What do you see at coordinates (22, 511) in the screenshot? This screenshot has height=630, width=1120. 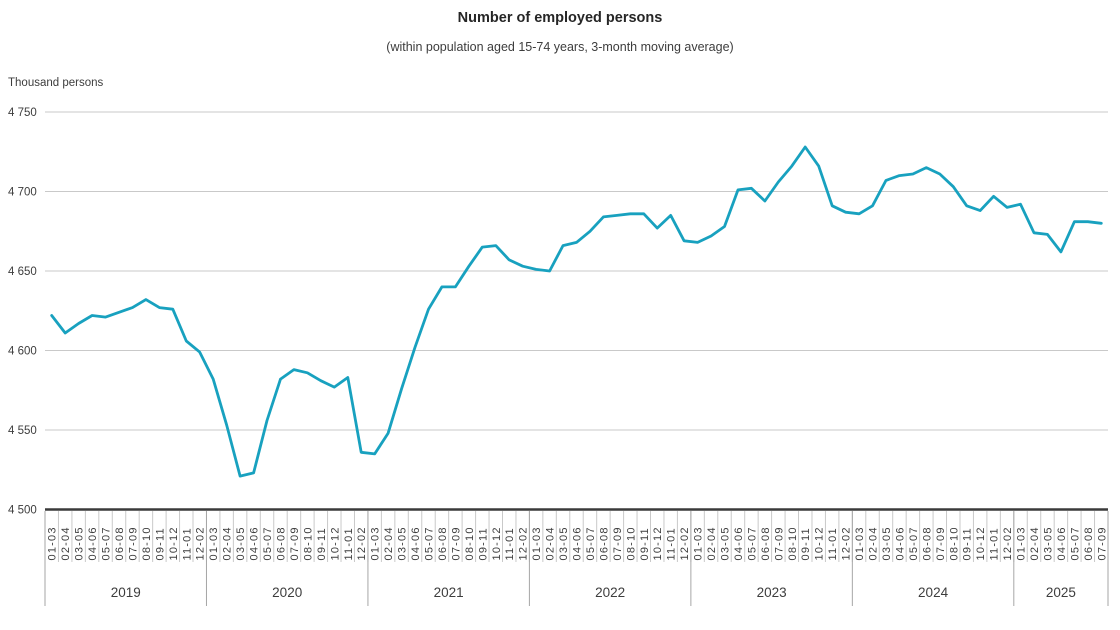 I see `y-tick-label: 4 500` at bounding box center [22, 511].